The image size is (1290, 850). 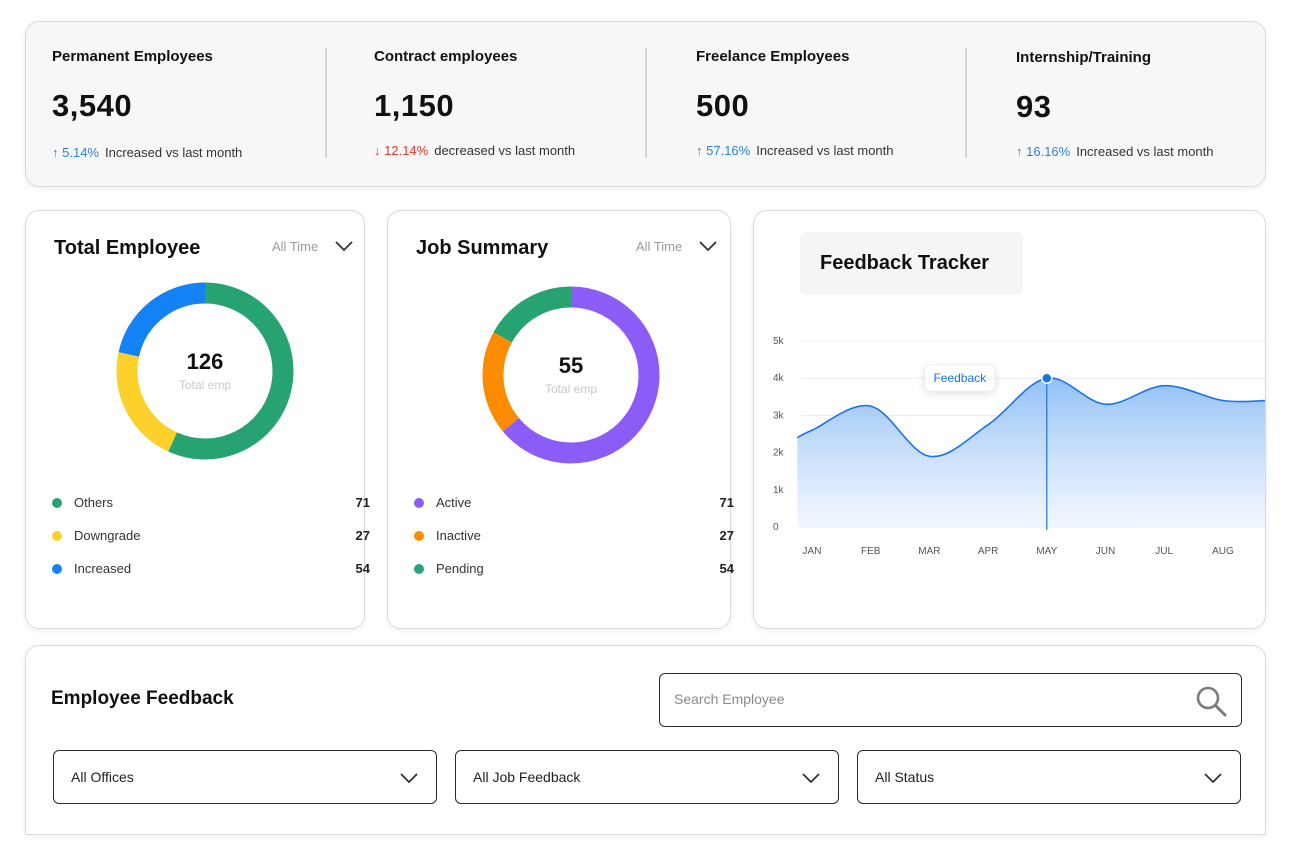 I want to click on legend-item-pending: Pending 54, so click(x=574, y=569).